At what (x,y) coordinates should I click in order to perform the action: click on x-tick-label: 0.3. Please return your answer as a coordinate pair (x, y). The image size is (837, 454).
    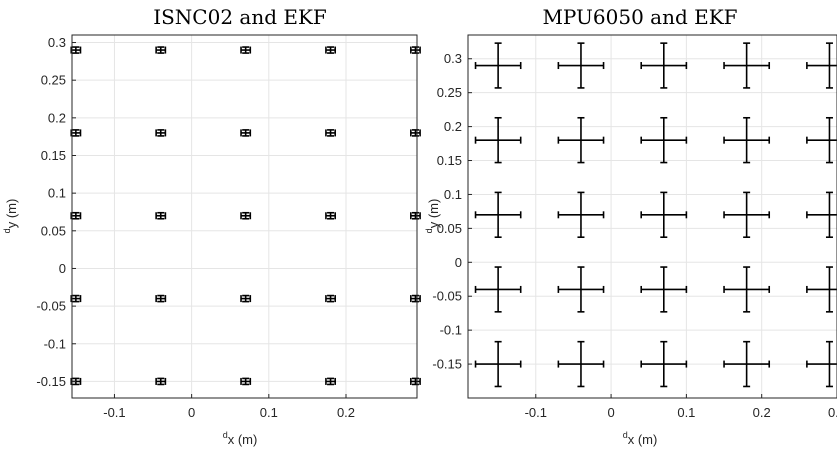
    Looking at the image, I should click on (832, 412).